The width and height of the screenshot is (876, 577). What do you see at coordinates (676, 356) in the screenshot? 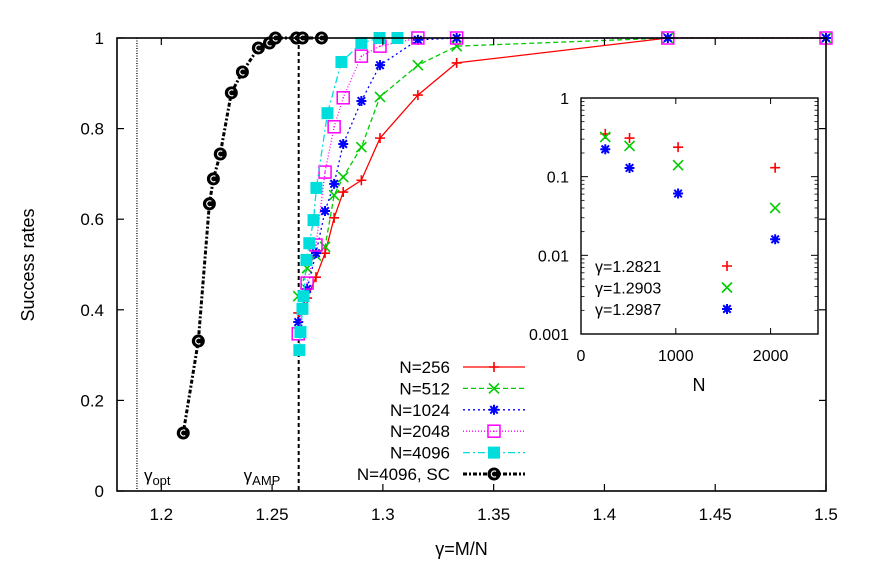
I see `inset-x-tick-label: 1000` at bounding box center [676, 356].